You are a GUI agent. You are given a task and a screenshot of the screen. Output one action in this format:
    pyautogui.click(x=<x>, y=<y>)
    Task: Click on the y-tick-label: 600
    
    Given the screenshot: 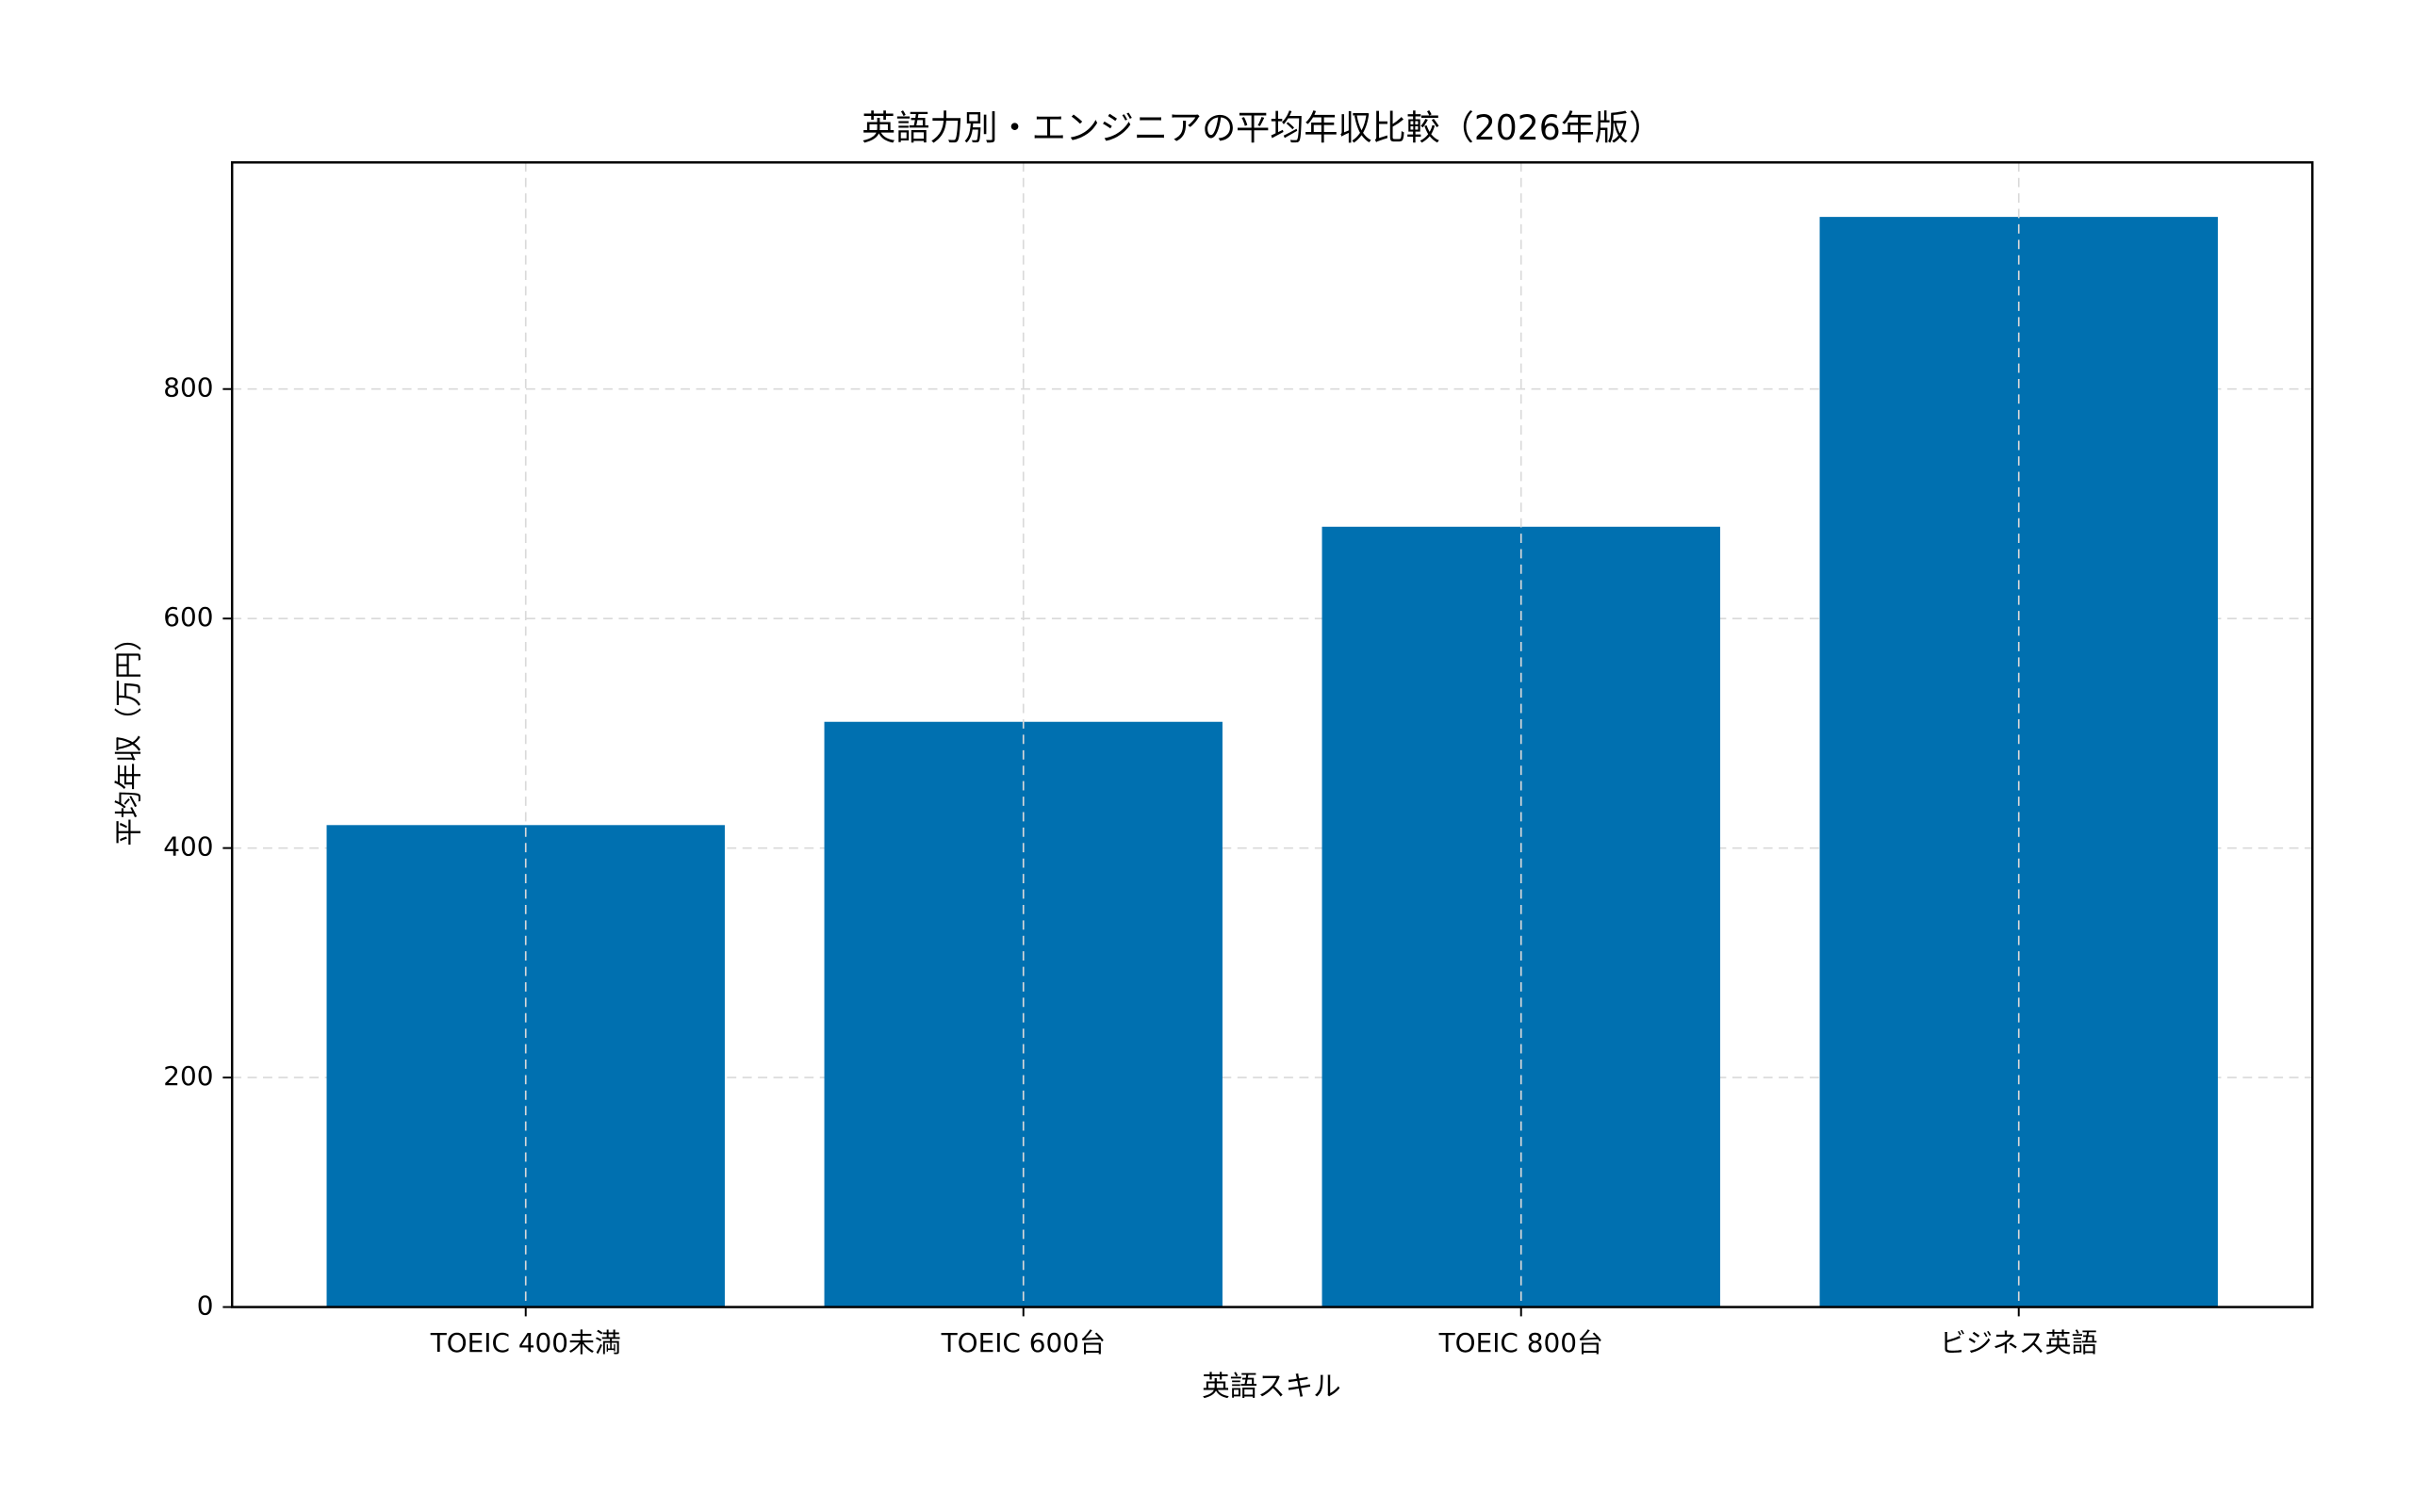 What is the action you would take?
    pyautogui.click(x=188, y=617)
    